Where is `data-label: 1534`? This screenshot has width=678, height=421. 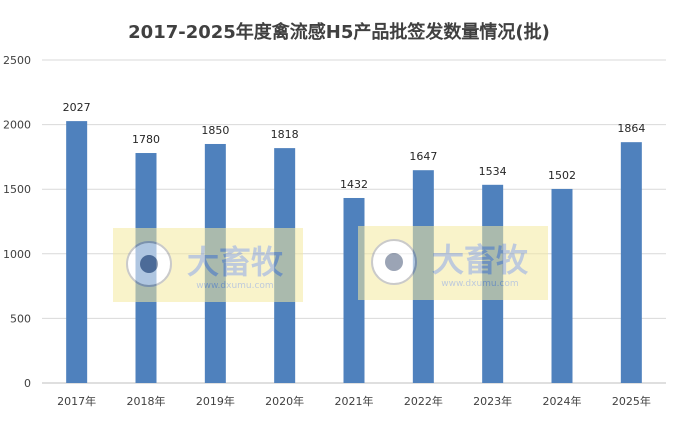
data-label: 1534 is located at coordinates (493, 171).